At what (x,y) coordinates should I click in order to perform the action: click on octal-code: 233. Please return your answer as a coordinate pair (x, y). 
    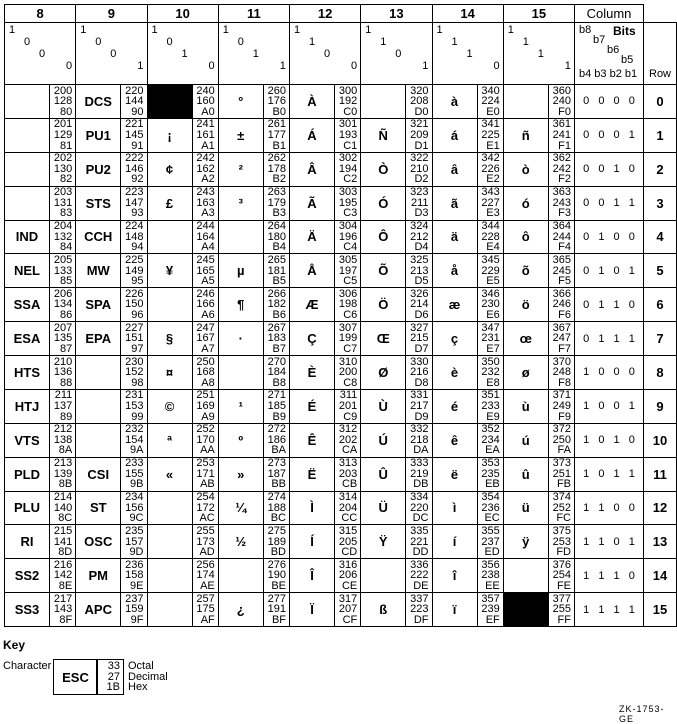
    Looking at the image, I should click on (134, 463).